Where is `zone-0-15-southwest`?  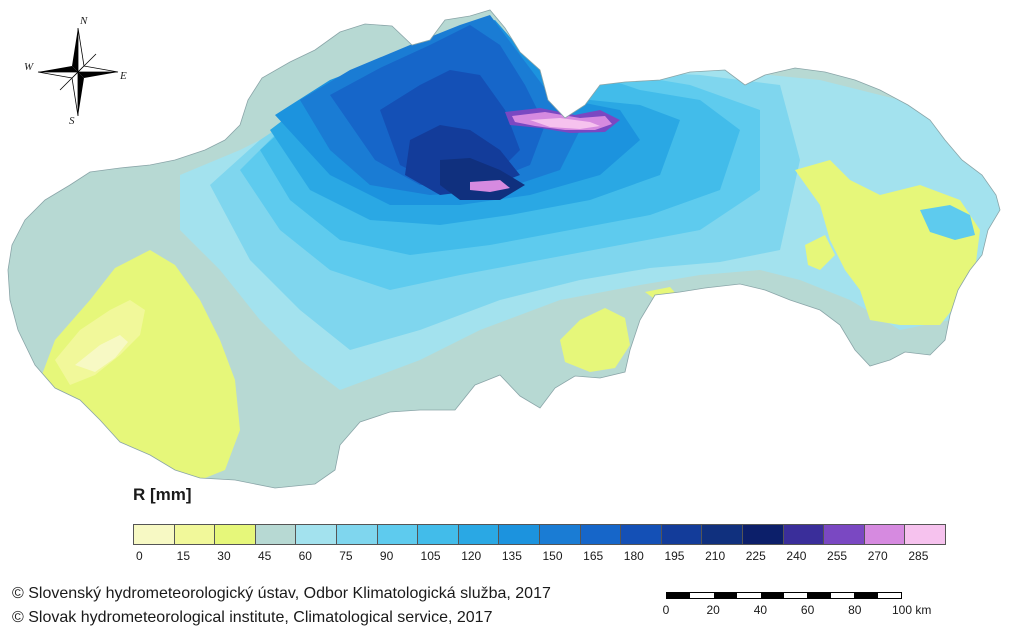
zone-0-15-southwest is located at coordinates (101, 353).